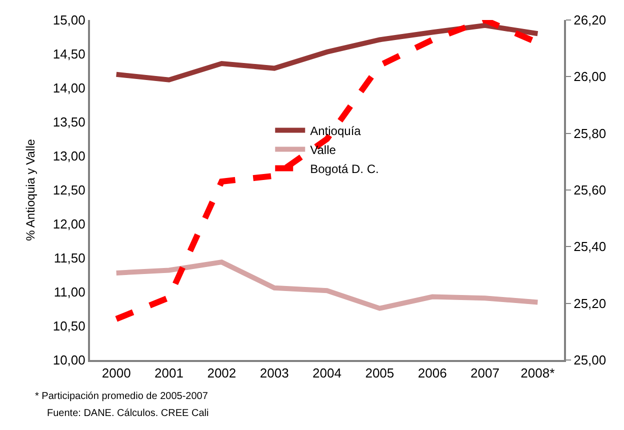 The height and width of the screenshot is (430, 624). Describe the element at coordinates (274, 373) in the screenshot. I see `x-tick-label: 2003` at that location.